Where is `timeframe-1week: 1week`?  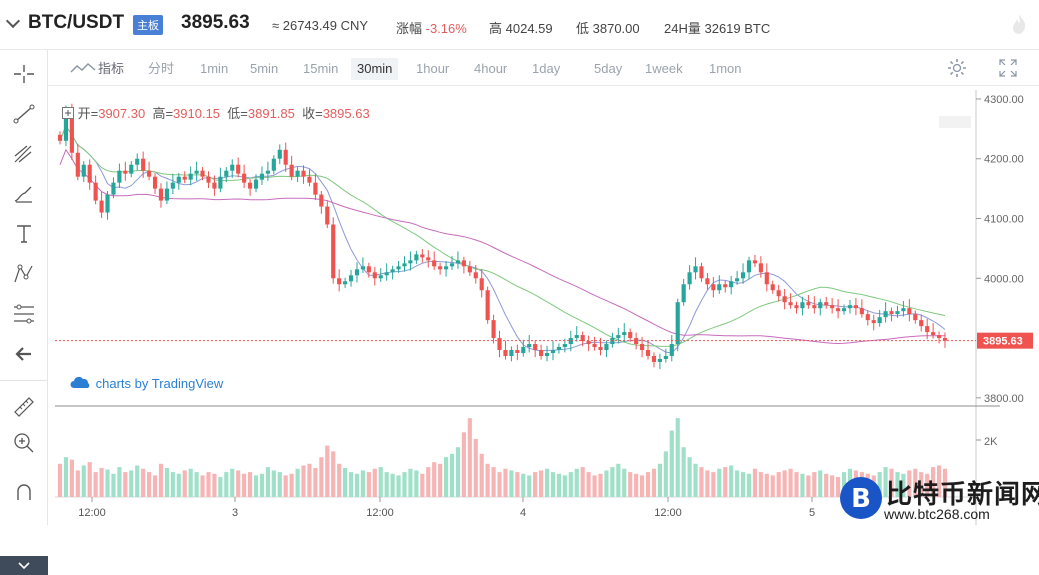 timeframe-1week: 1week is located at coordinates (664, 68).